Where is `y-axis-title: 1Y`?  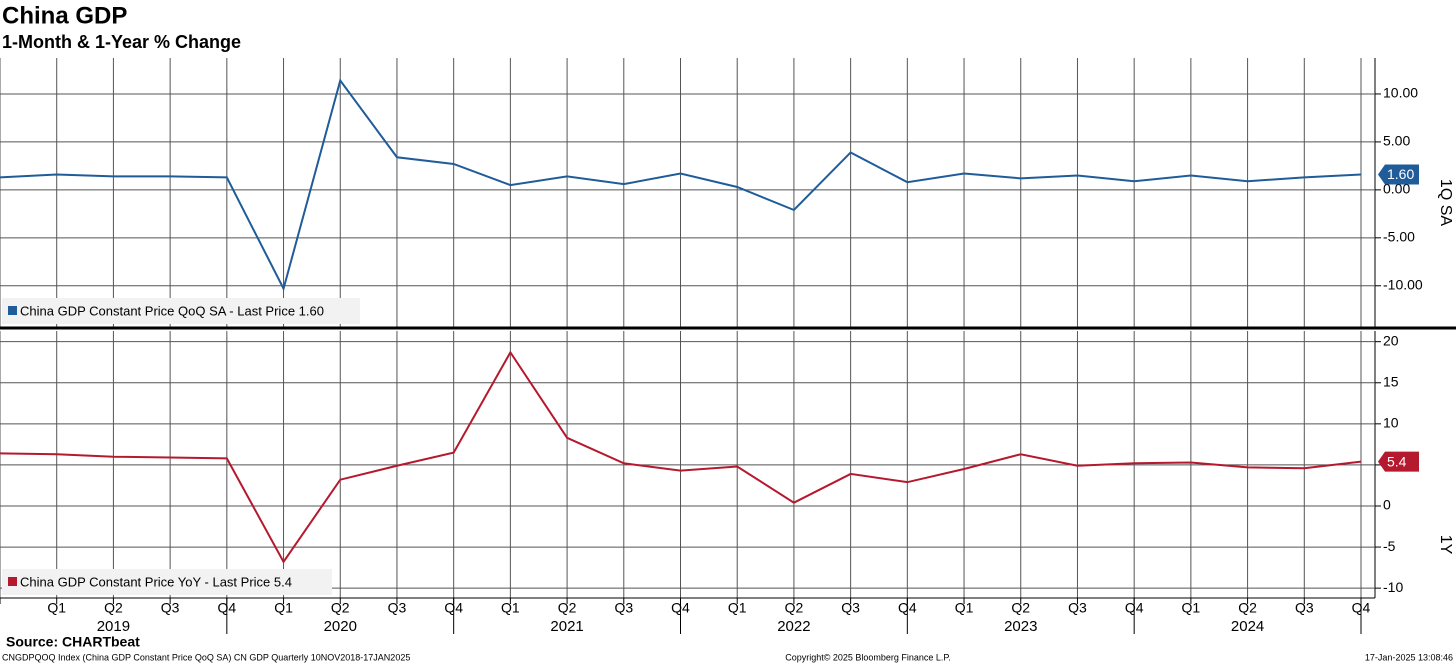 y-axis-title: 1Y is located at coordinates (1445, 545).